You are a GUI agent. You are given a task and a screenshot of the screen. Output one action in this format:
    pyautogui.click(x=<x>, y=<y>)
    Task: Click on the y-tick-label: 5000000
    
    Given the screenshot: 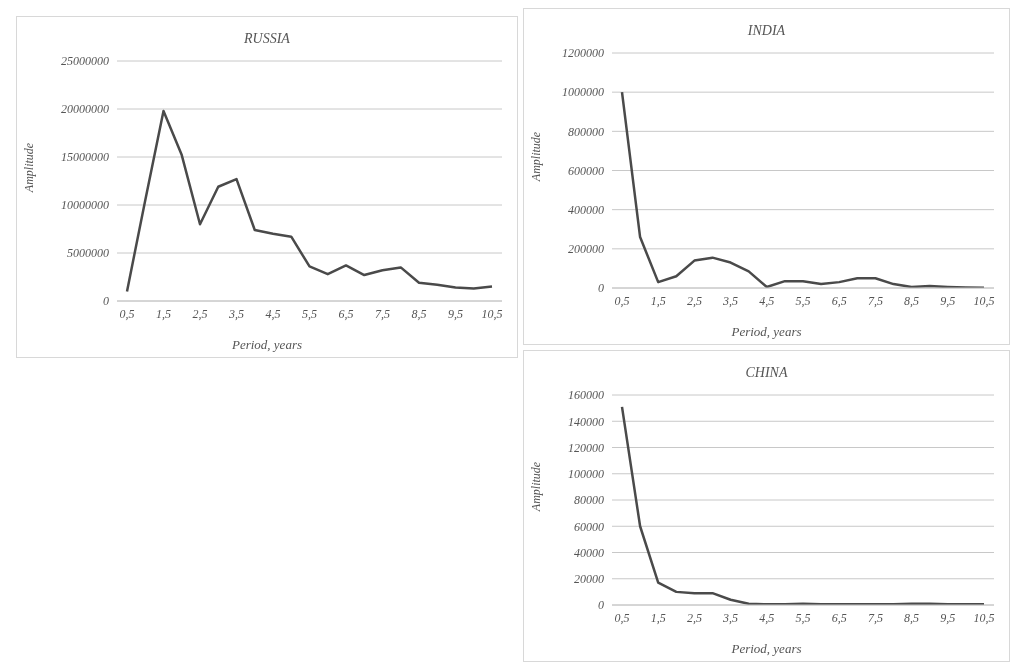 What is the action you would take?
    pyautogui.click(x=88, y=253)
    